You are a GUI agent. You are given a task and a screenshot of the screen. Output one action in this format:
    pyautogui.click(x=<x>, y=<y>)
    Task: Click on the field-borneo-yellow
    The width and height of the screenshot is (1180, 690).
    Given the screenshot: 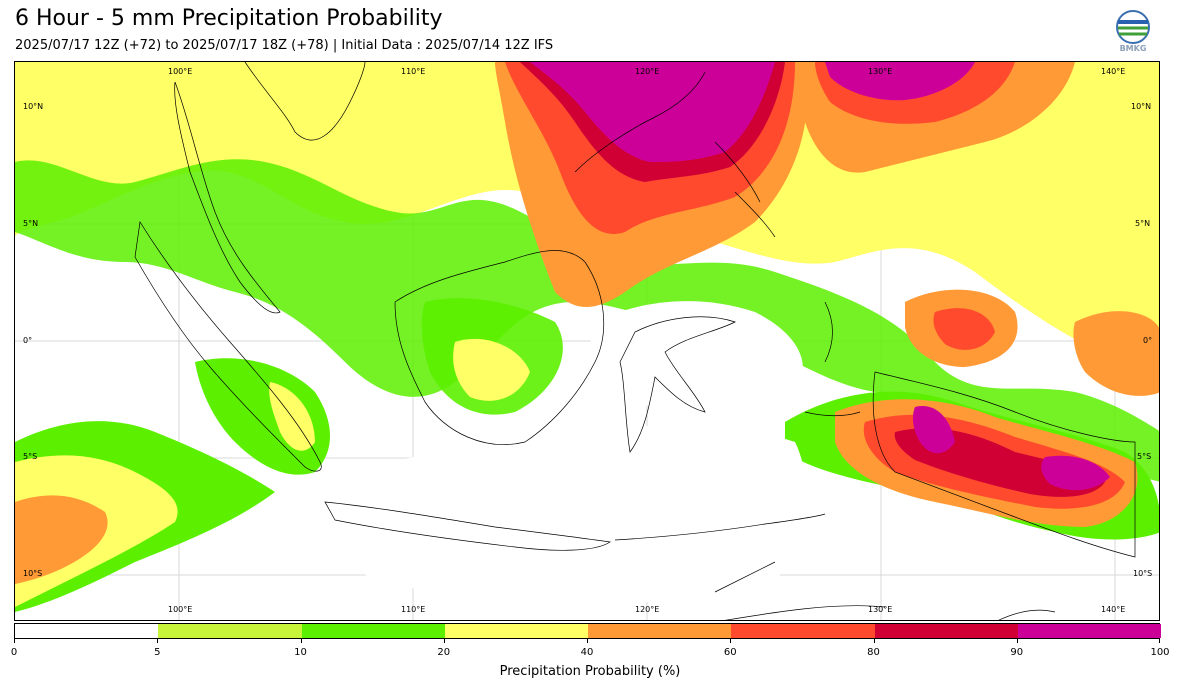 What is the action you would take?
    pyautogui.click(x=491, y=369)
    